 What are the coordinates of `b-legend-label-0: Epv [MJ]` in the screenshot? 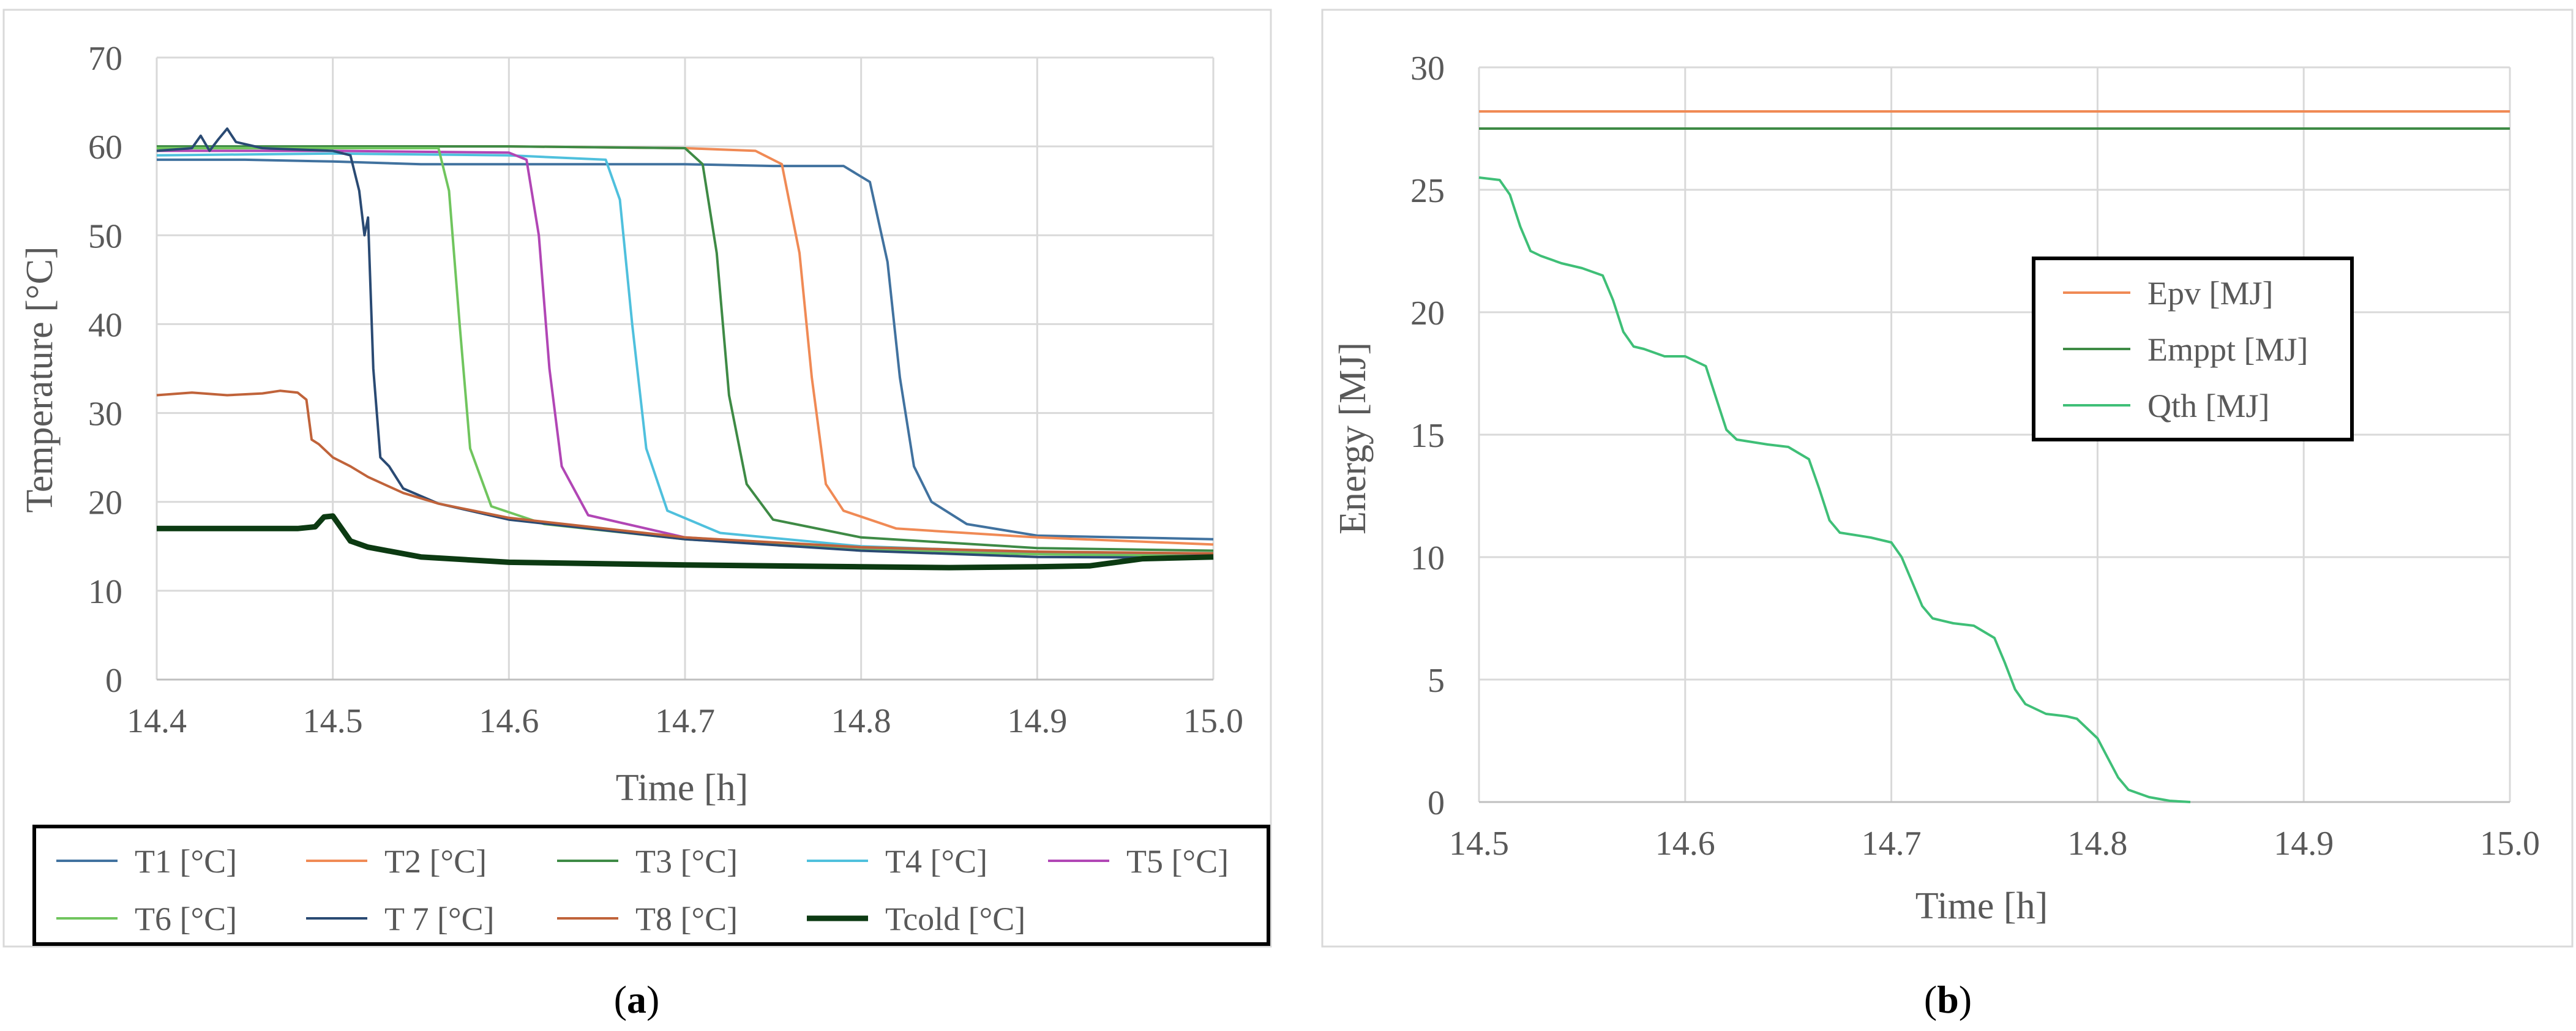 It's located at (2210, 293).